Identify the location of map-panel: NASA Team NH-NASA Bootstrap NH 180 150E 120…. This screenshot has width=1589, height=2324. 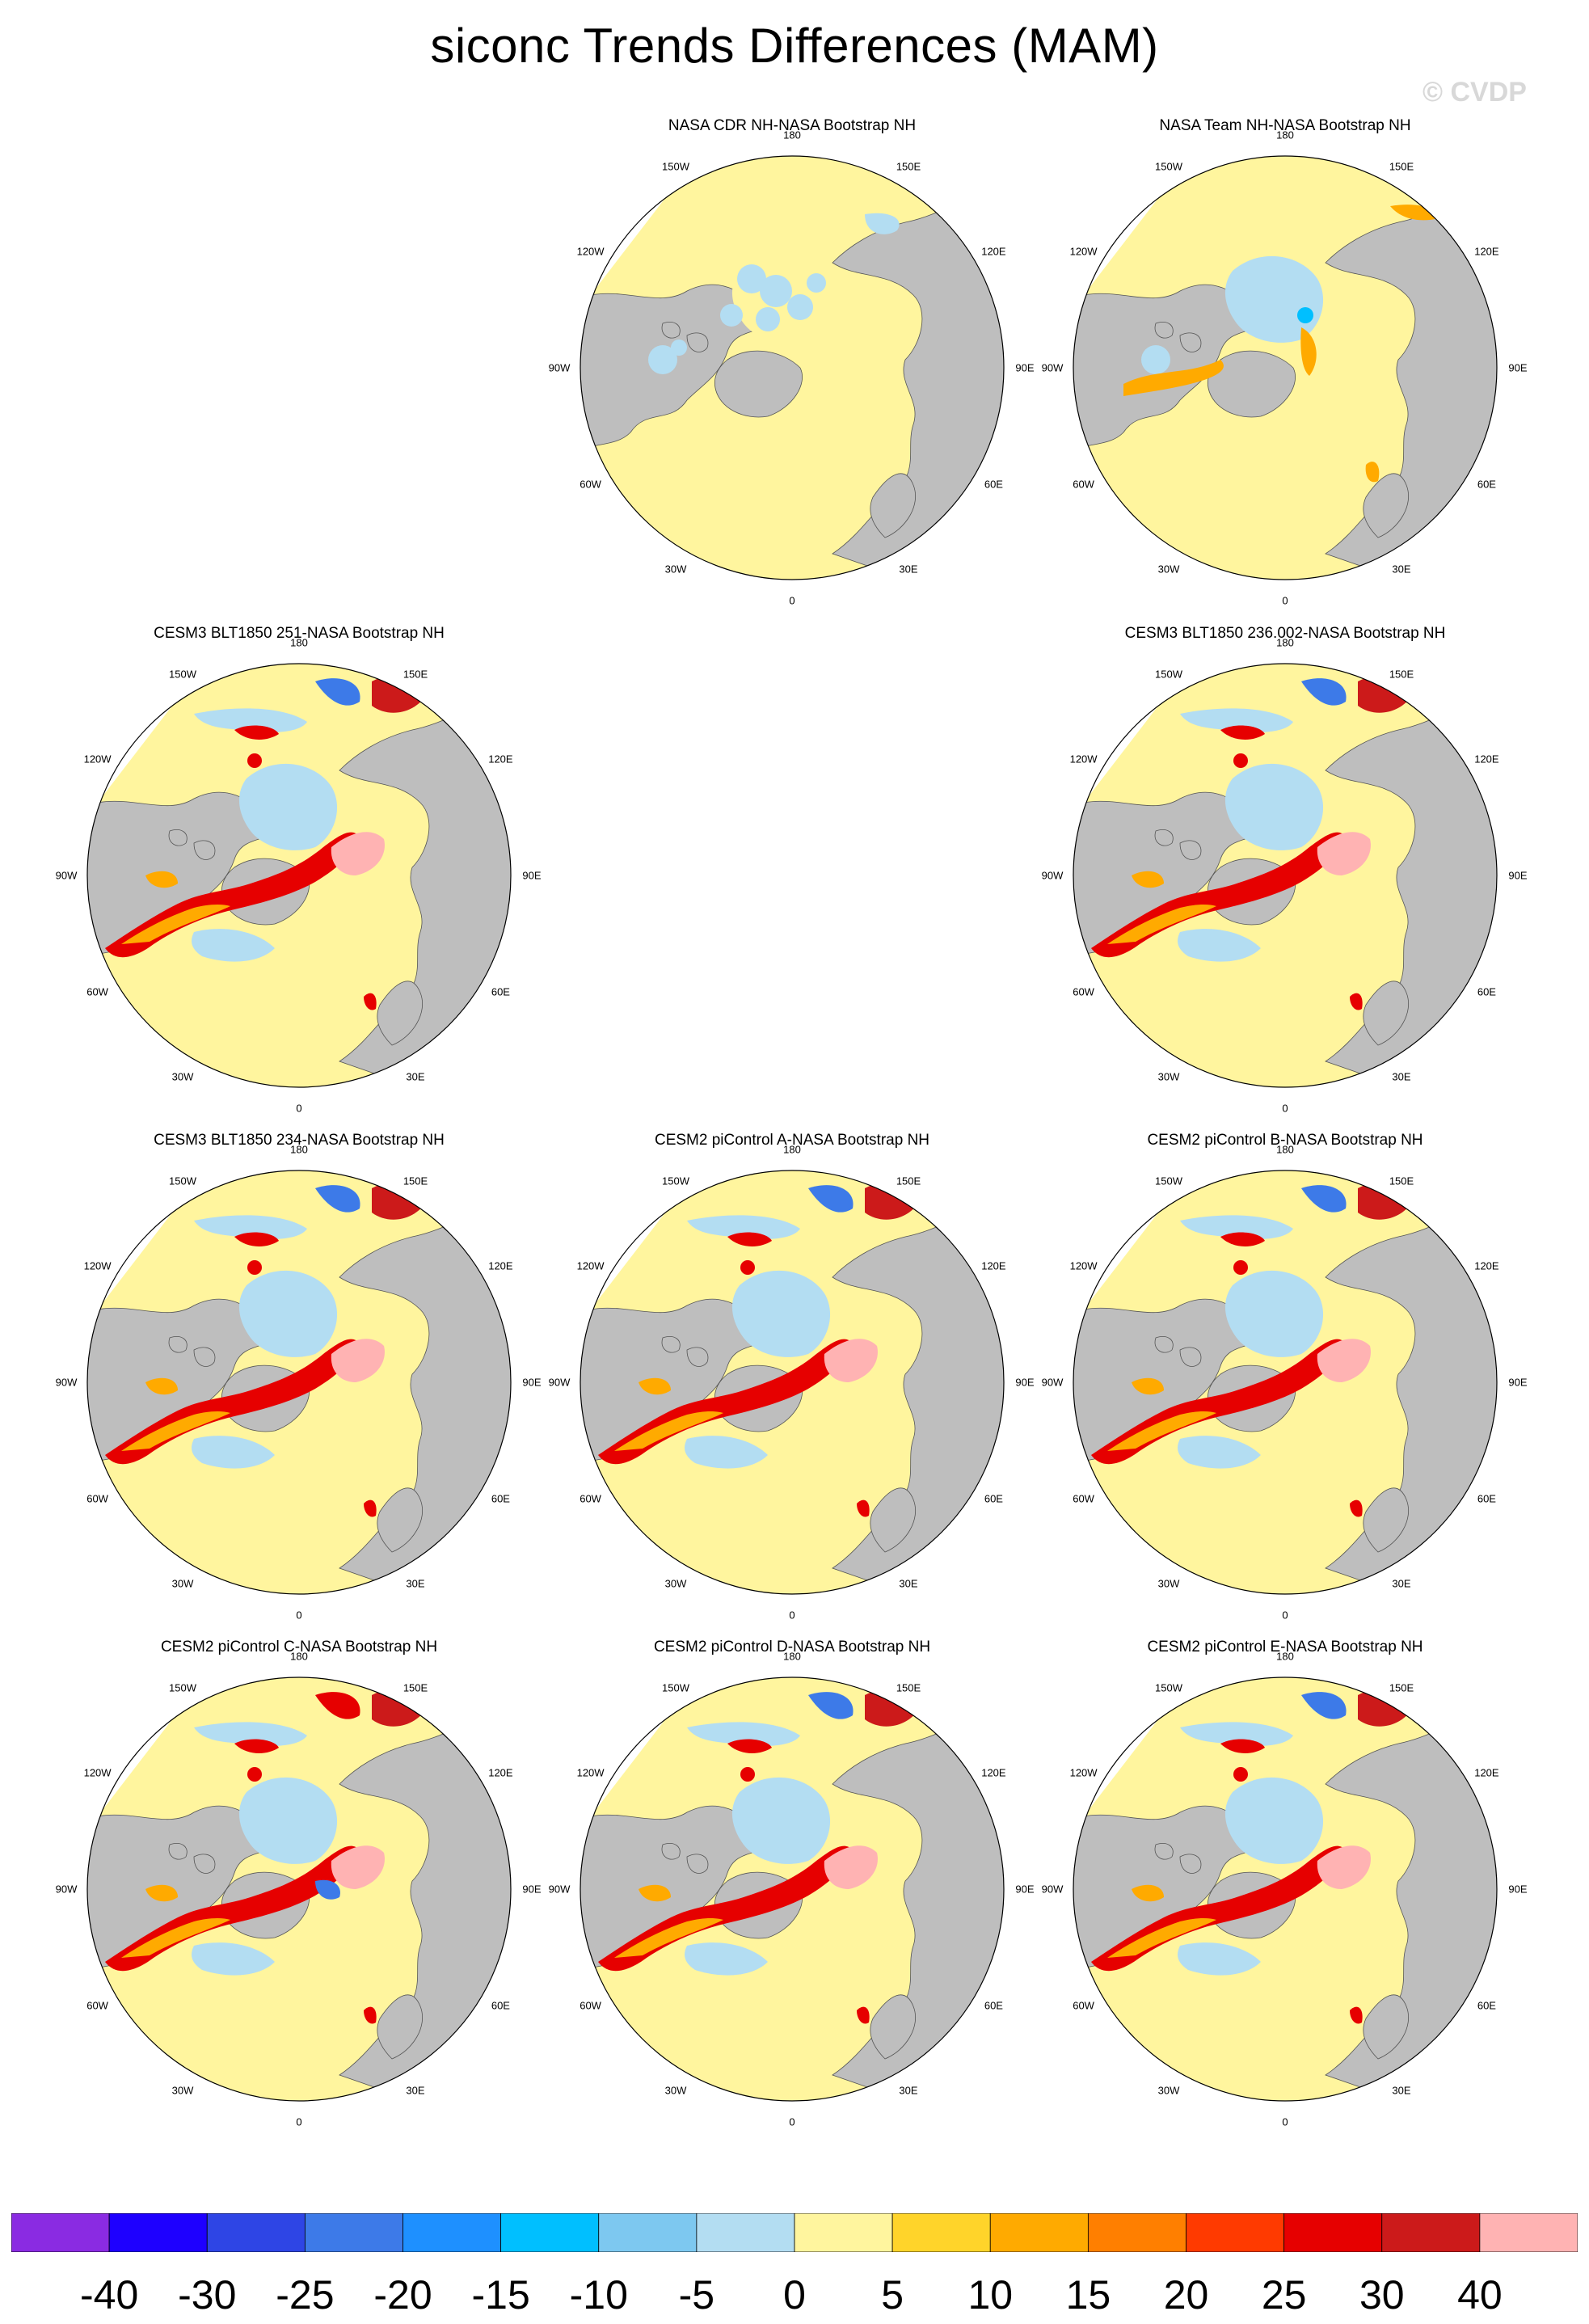
(1285, 367).